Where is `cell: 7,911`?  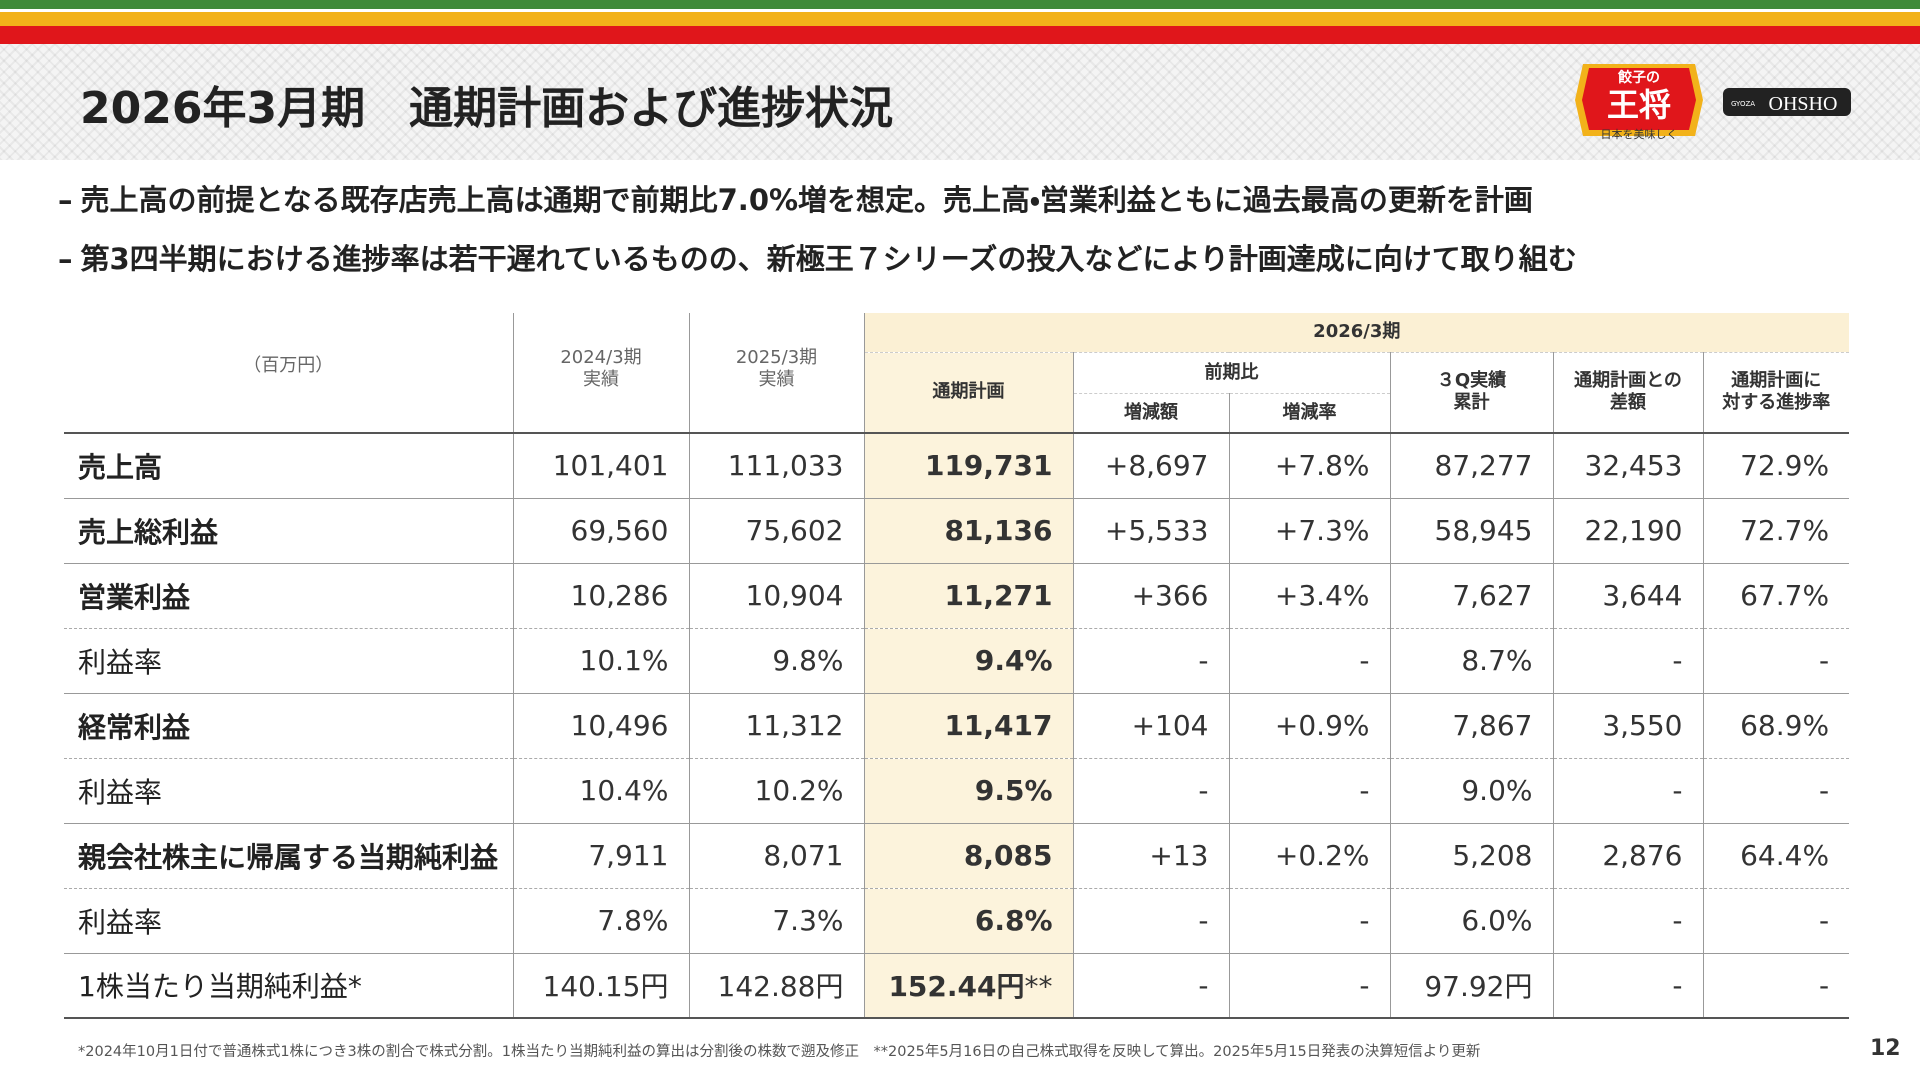 cell: 7,911 is located at coordinates (601, 855).